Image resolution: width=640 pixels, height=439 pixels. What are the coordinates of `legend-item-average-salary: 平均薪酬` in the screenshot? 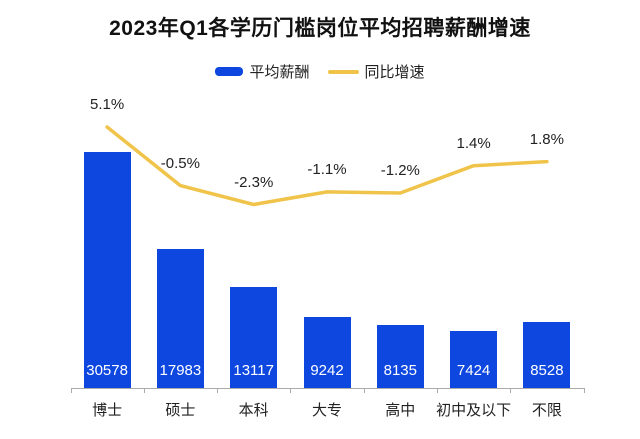 It's located at (262, 71).